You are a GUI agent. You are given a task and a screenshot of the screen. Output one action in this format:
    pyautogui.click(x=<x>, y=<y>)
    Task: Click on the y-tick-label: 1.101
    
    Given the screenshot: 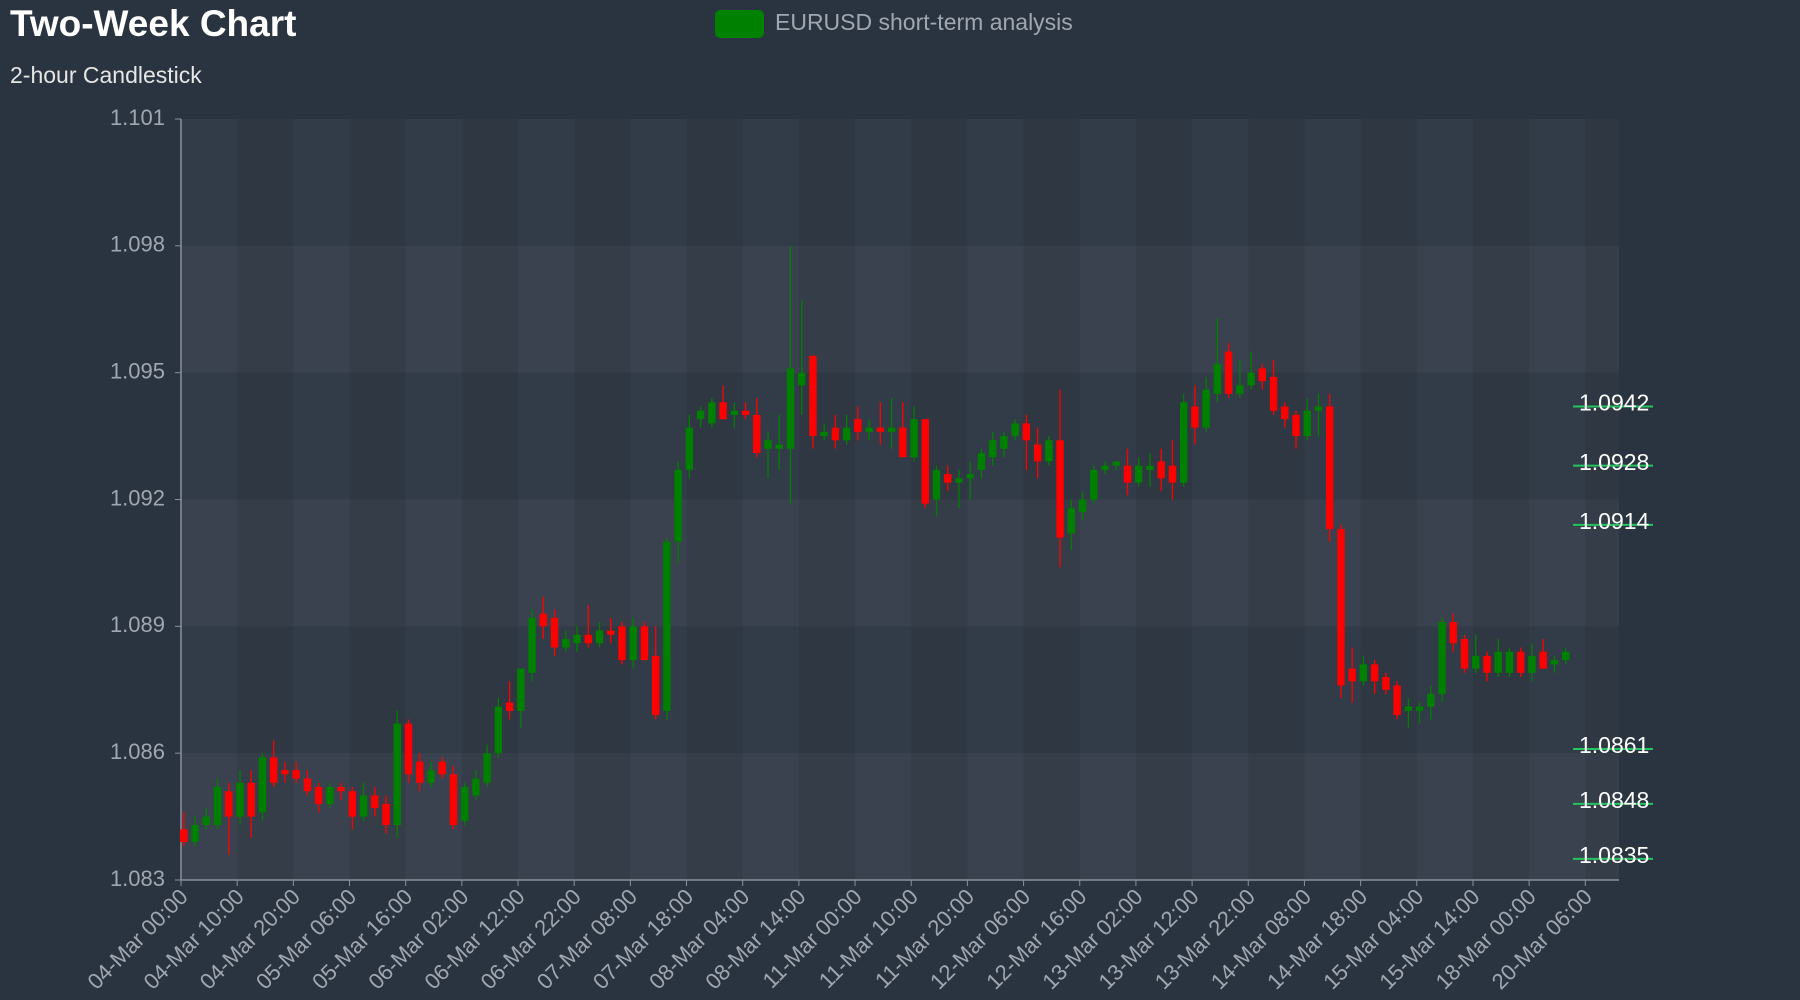 What is the action you would take?
    pyautogui.click(x=137, y=117)
    